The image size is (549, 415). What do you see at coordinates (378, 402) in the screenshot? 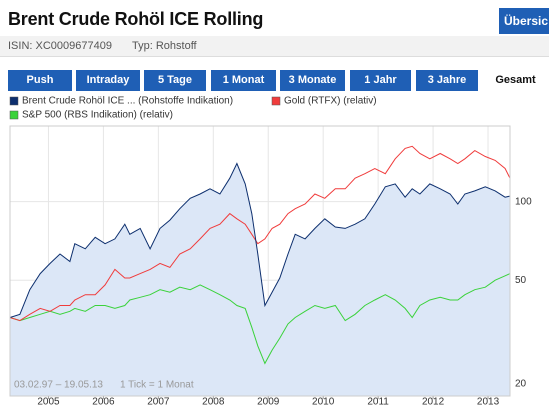
I see `x-tick-label: 2011` at bounding box center [378, 402].